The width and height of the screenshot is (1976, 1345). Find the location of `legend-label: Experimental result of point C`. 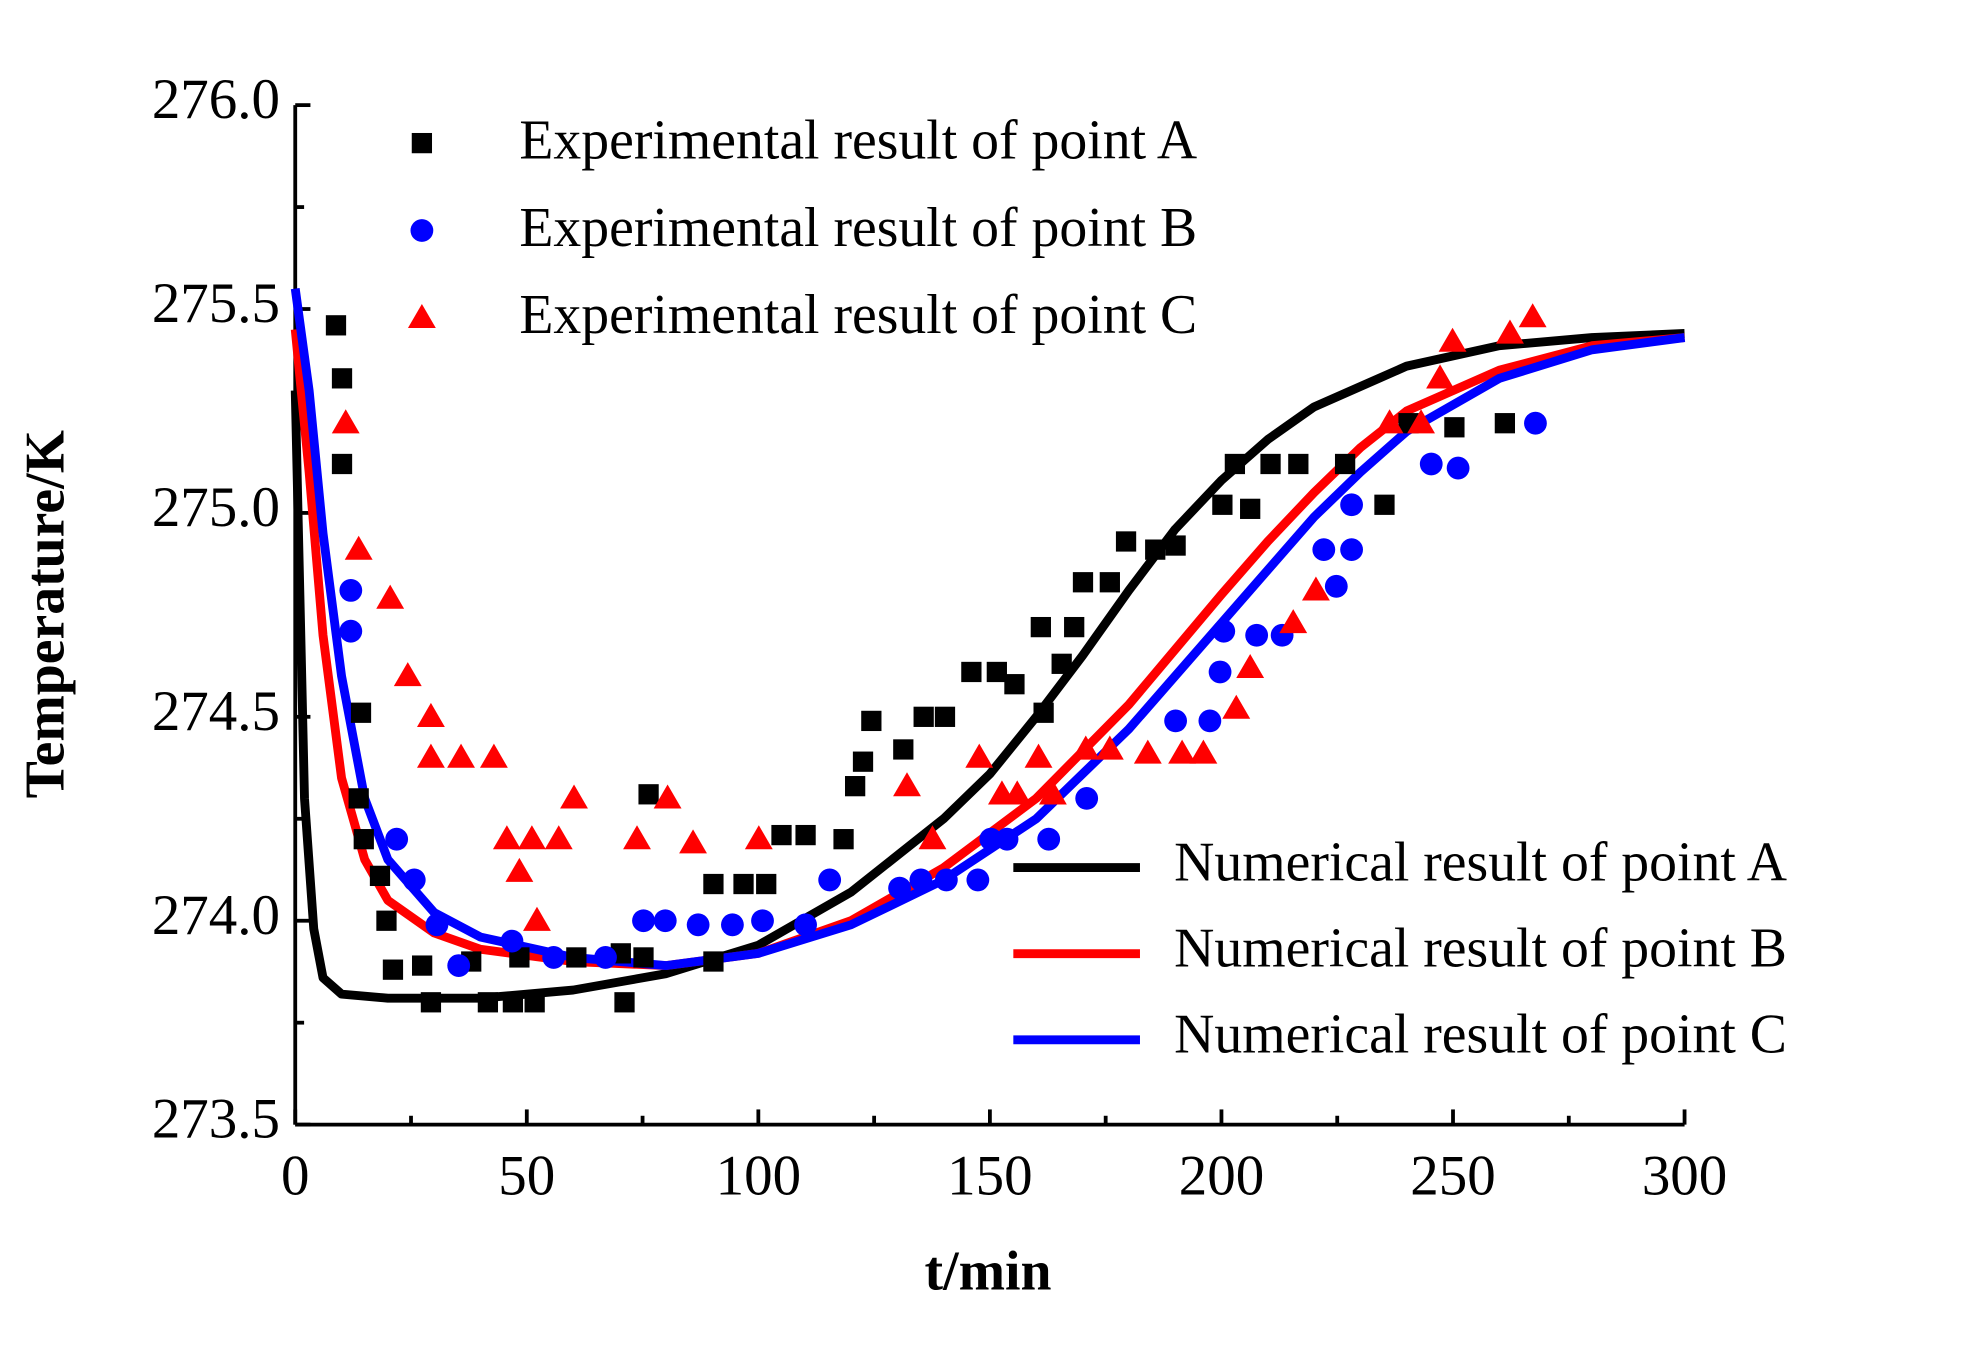

legend-label: Experimental result of point C is located at coordinates (858, 315).